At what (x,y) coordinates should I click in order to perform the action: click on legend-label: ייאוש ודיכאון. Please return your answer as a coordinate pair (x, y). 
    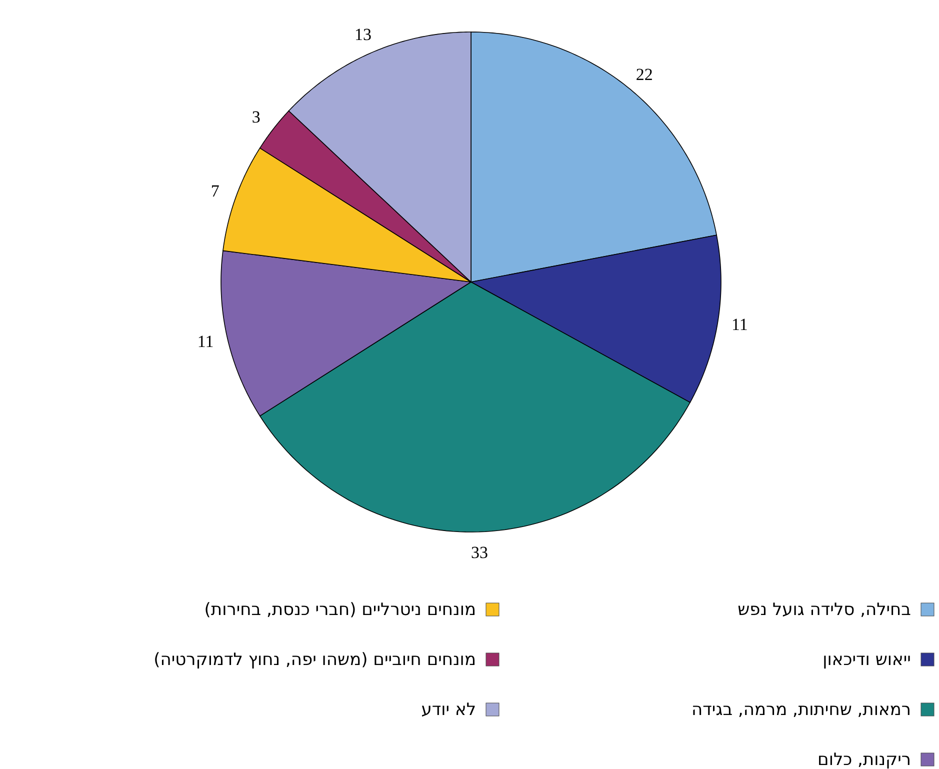
    Looking at the image, I should click on (866, 660).